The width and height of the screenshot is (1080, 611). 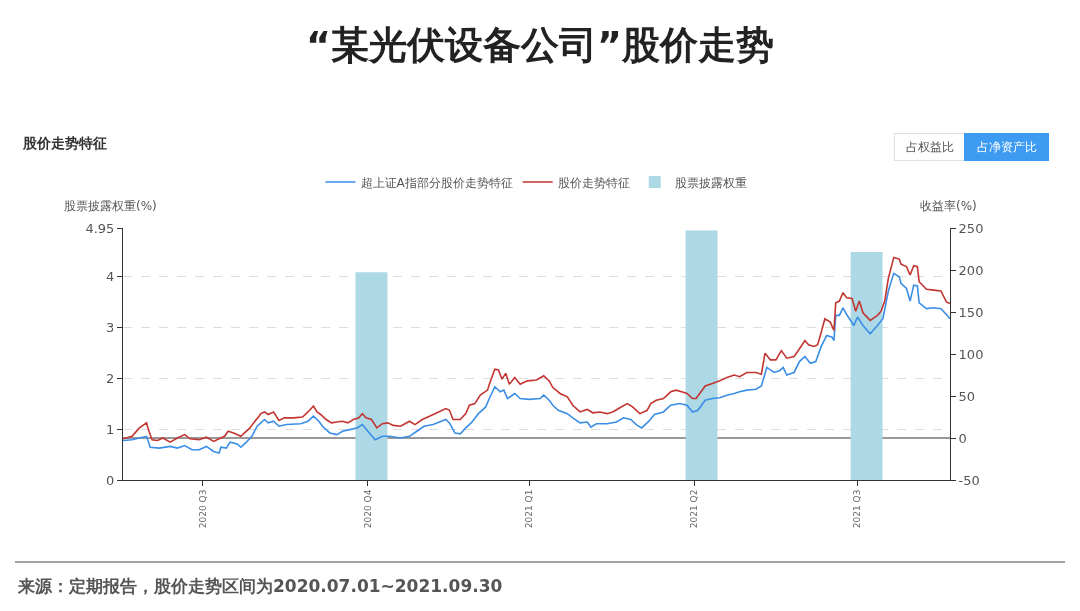 What do you see at coordinates (971, 312) in the screenshot?
I see `y2-tick-label: 150` at bounding box center [971, 312].